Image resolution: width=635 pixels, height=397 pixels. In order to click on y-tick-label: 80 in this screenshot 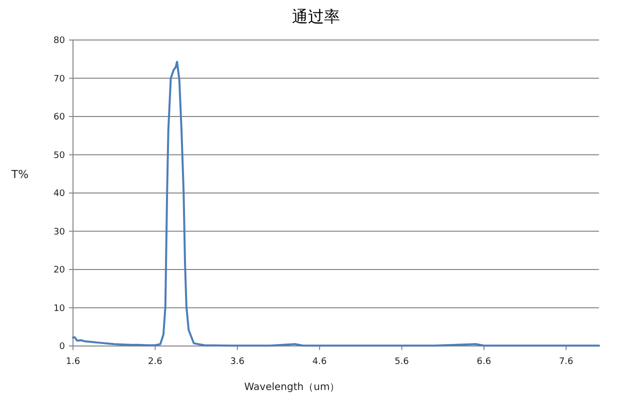, I will do `click(60, 41)`.